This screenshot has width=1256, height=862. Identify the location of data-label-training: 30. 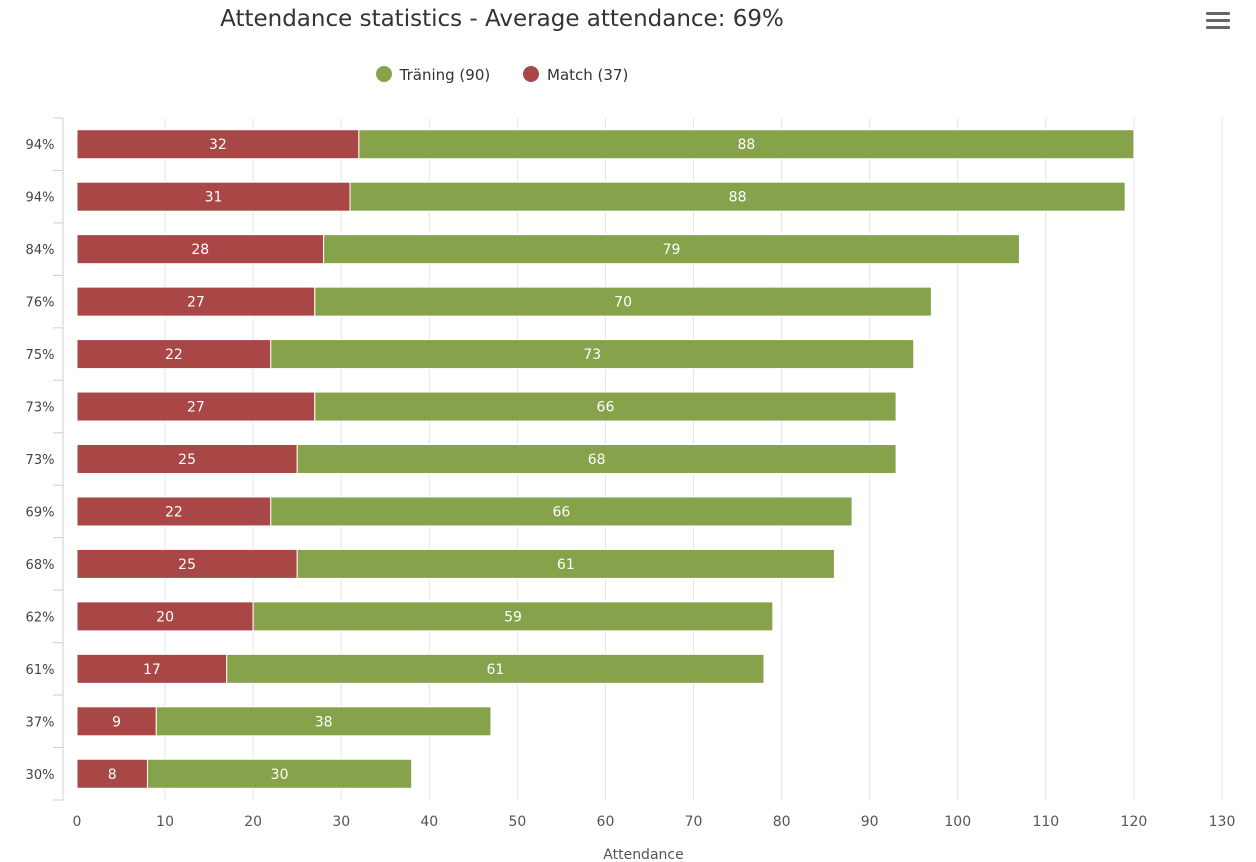
(280, 775).